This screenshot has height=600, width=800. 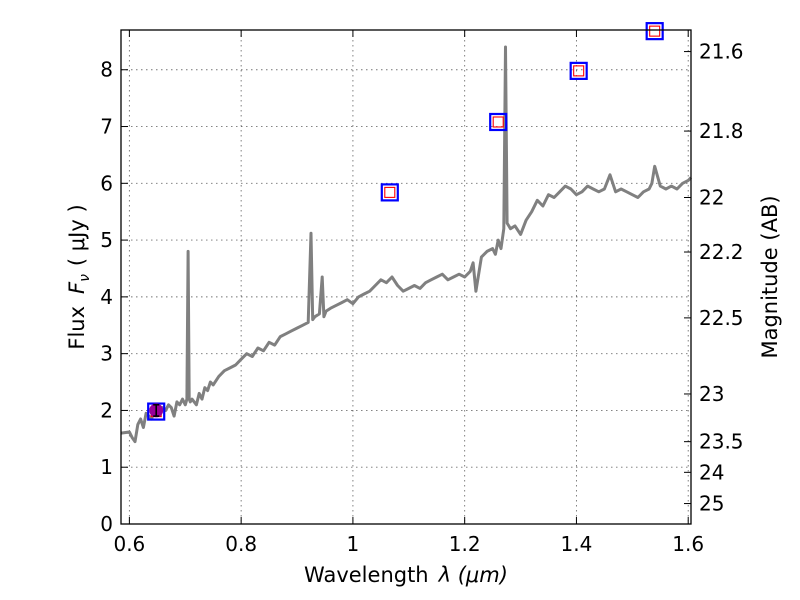 What do you see at coordinates (106, 183) in the screenshot?
I see `y-tick-label: 6` at bounding box center [106, 183].